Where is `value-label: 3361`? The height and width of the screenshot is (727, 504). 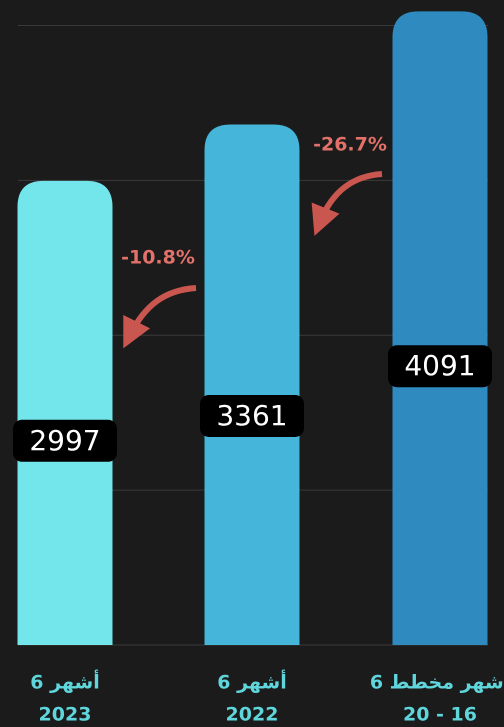 value-label: 3361 is located at coordinates (251, 415).